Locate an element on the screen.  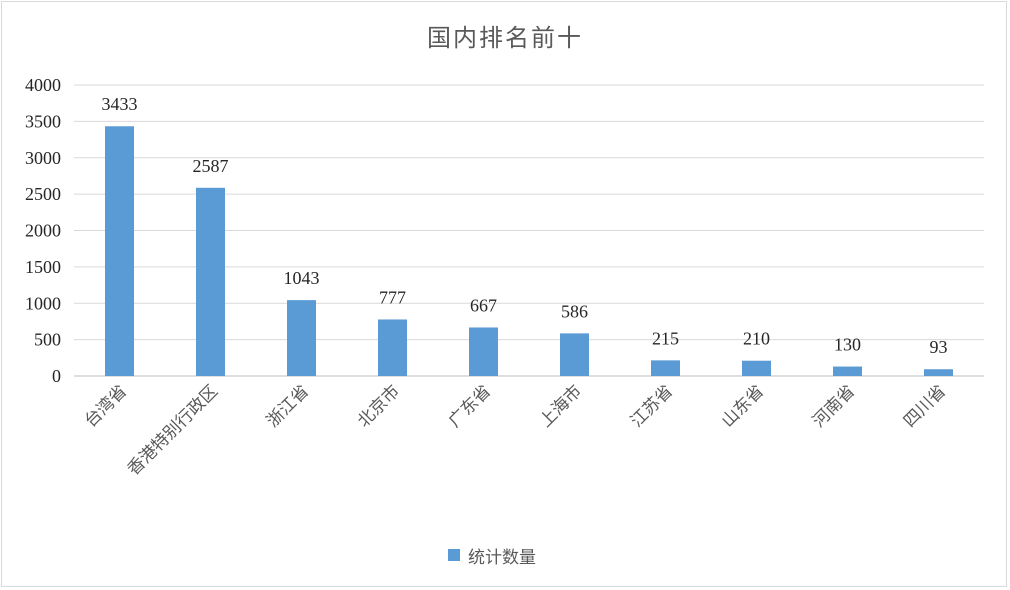
data-label: 215 is located at coordinates (665, 338).